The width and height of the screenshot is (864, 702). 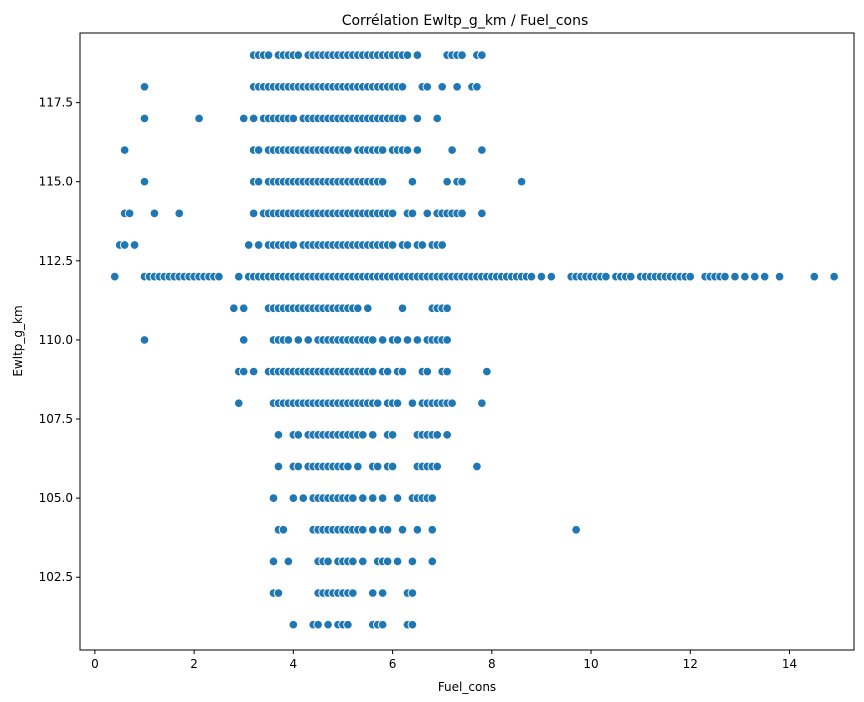 I want to click on x-tick-label: 6, so click(x=393, y=664).